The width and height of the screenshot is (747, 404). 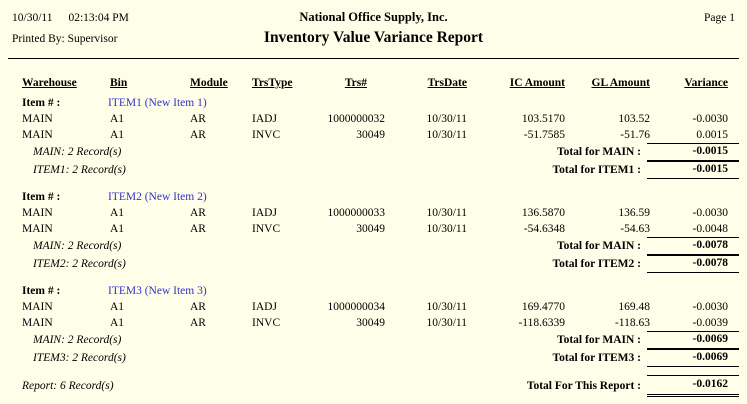 What do you see at coordinates (79, 263) in the screenshot?
I see `item-record-count: ITEM2: 2 Record(s)` at bounding box center [79, 263].